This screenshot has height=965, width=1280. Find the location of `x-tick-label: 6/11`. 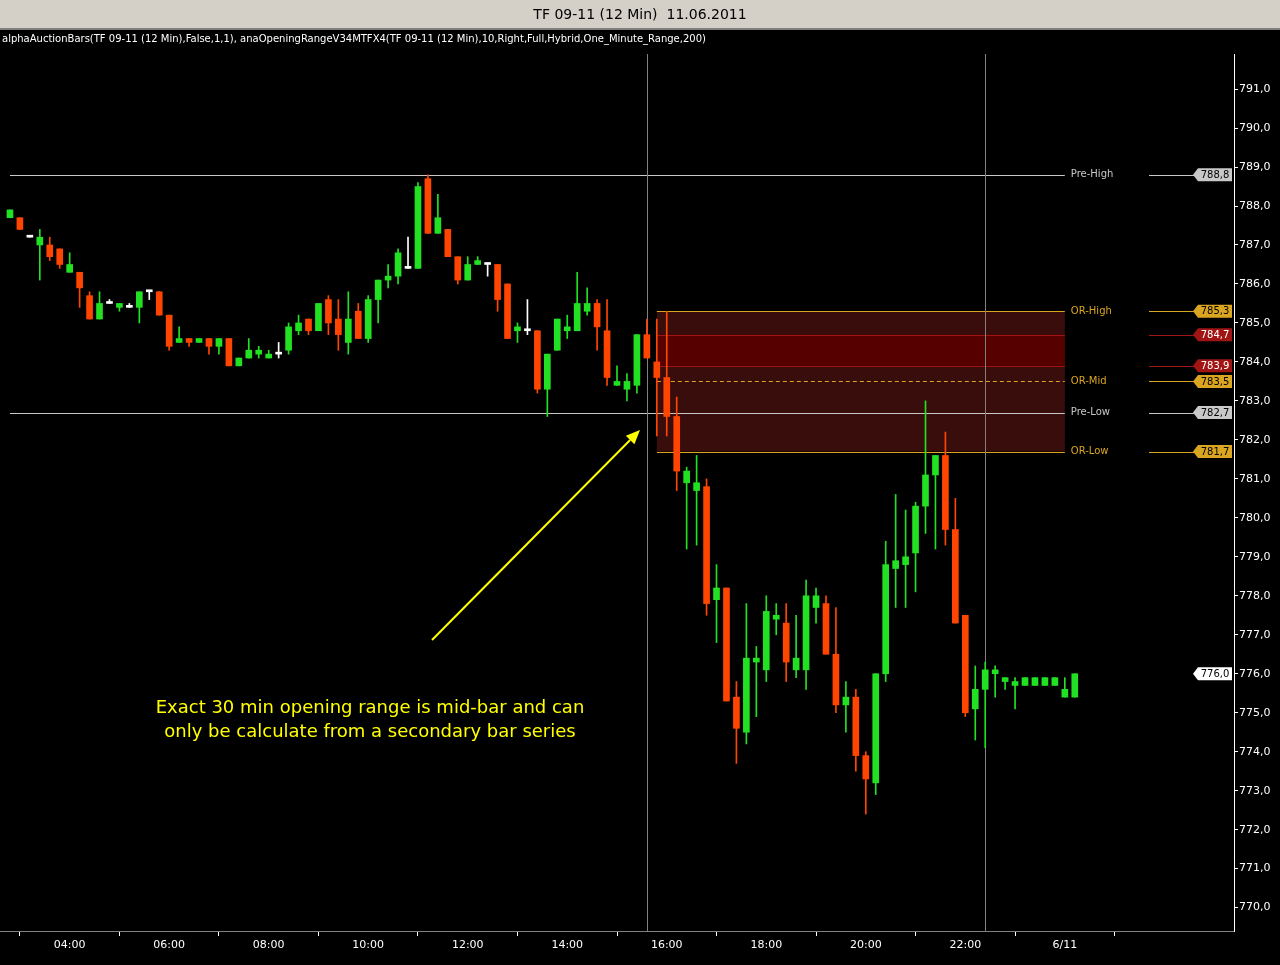

x-tick-label: 6/11 is located at coordinates (1065, 945).